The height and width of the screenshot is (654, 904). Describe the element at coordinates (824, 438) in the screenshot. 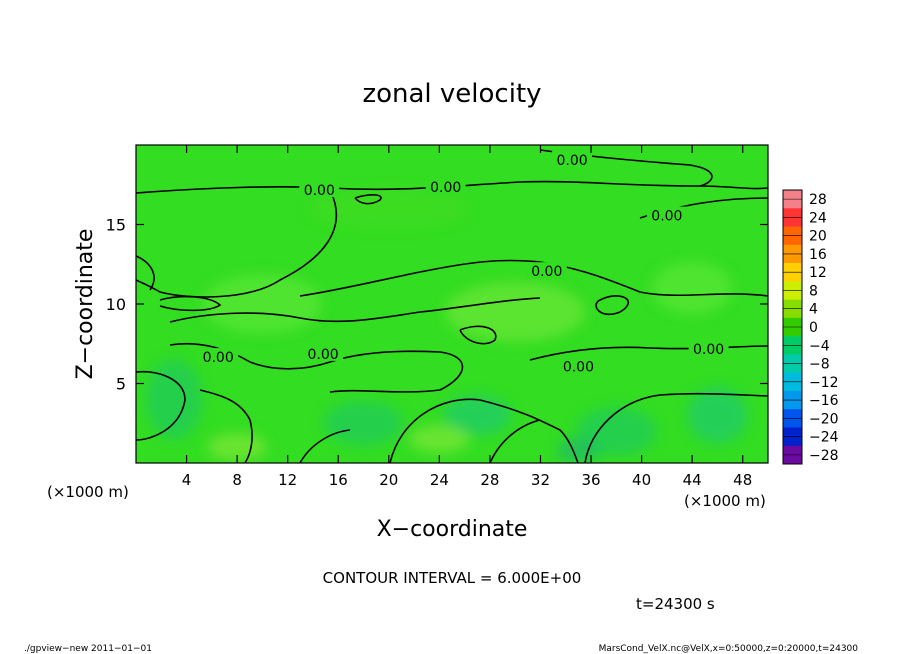

I see `colorbar-label: −24` at that location.